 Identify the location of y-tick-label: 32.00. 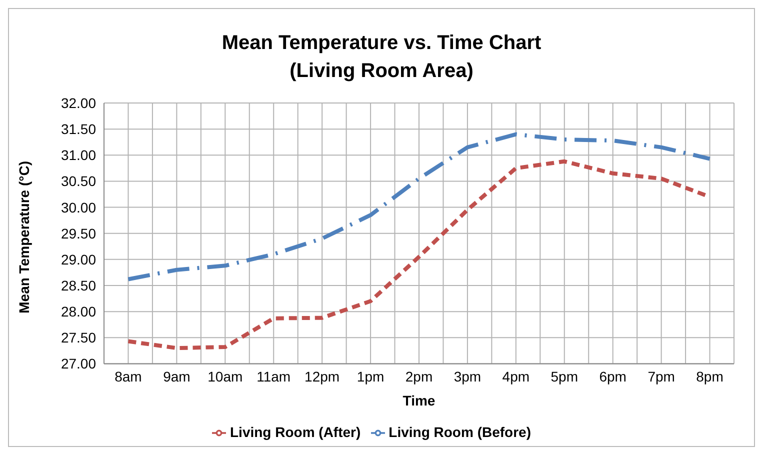
(78, 102).